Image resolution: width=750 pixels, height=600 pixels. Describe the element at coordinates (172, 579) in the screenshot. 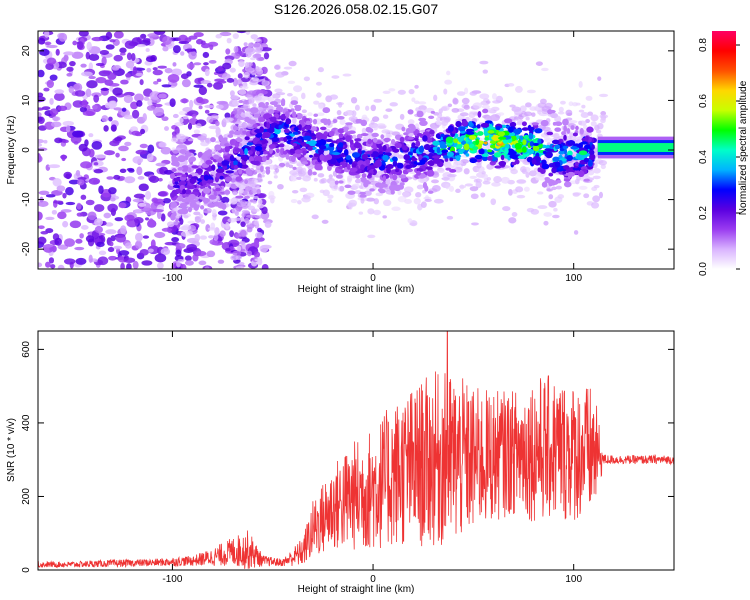

I see `snr-x-tick-label: -100` at that location.